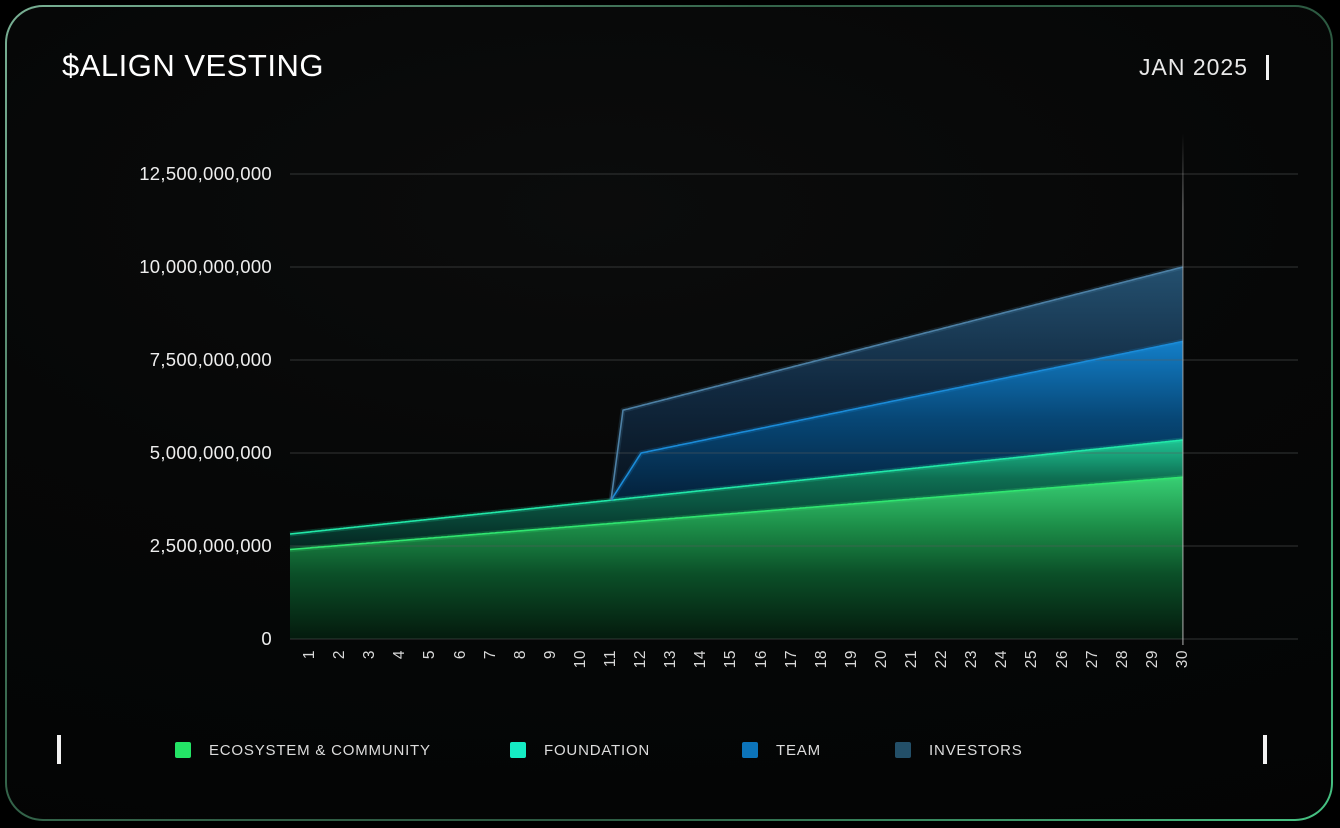 This screenshot has width=1340, height=828. What do you see at coordinates (580, 659) in the screenshot?
I see `x-axis-tick-label: 10` at bounding box center [580, 659].